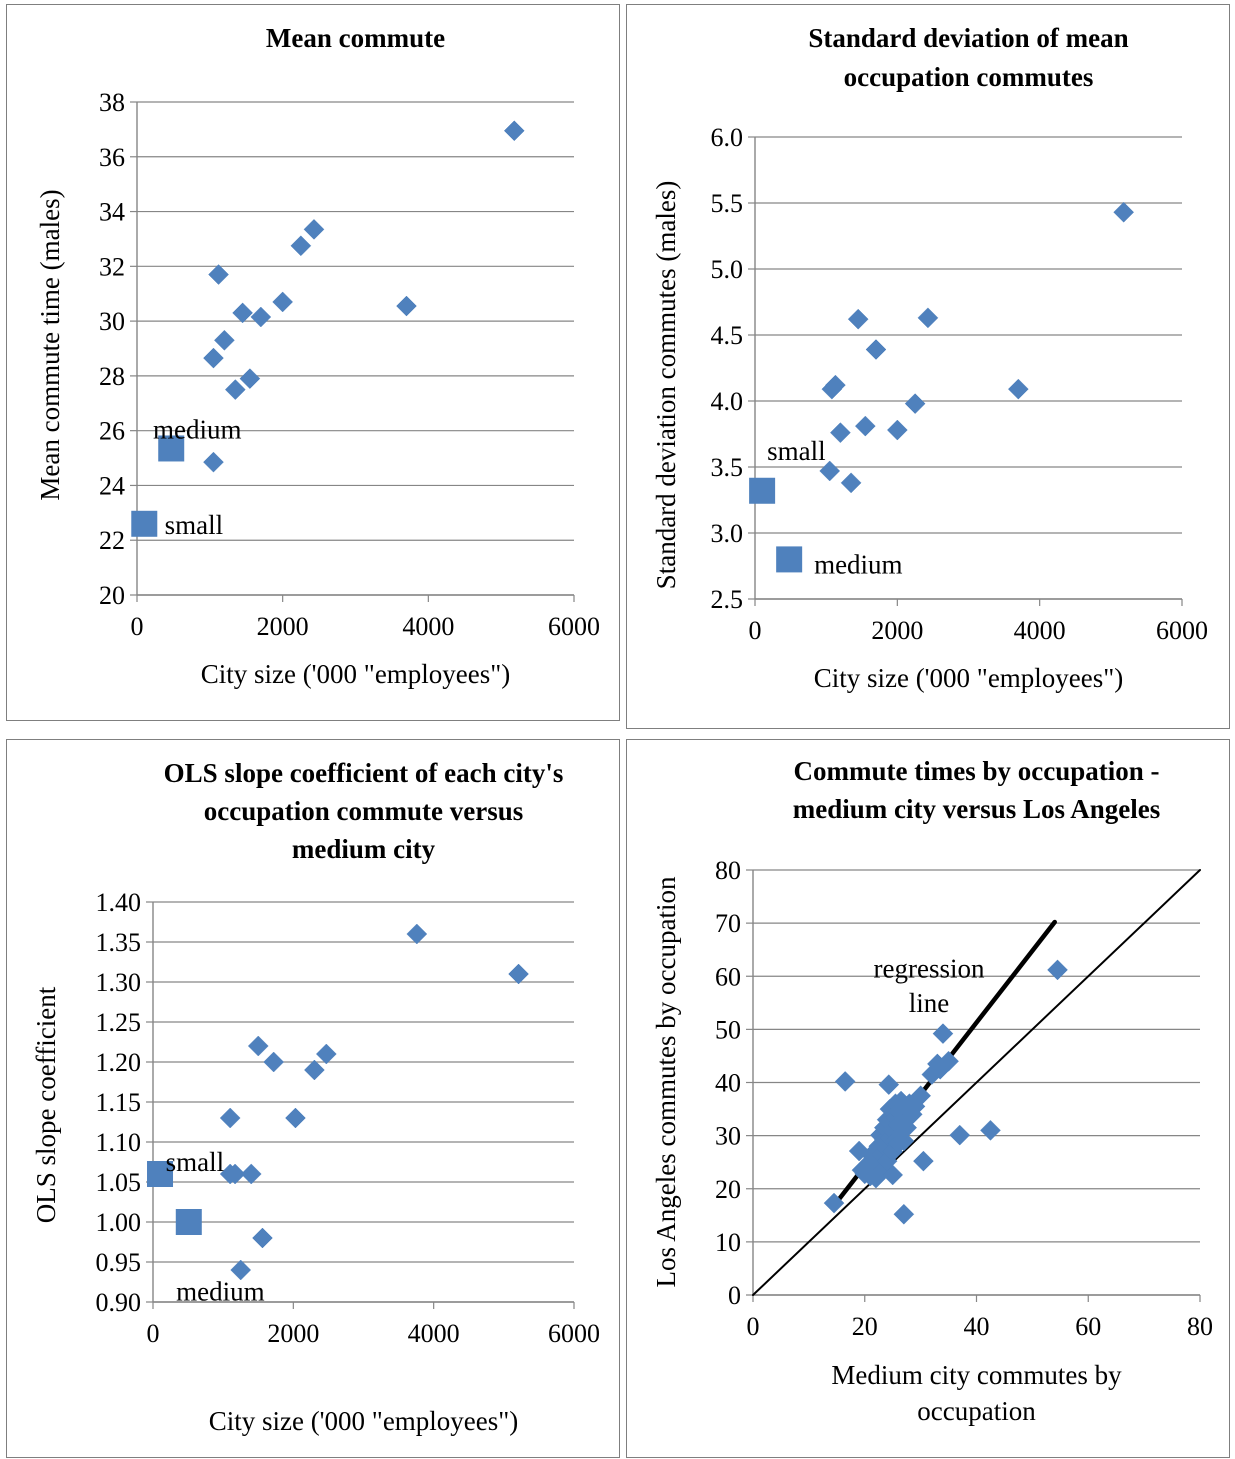 This screenshot has height=1459, width=1235. What do you see at coordinates (728, 870) in the screenshot?
I see `y-tick-label: 80` at bounding box center [728, 870].